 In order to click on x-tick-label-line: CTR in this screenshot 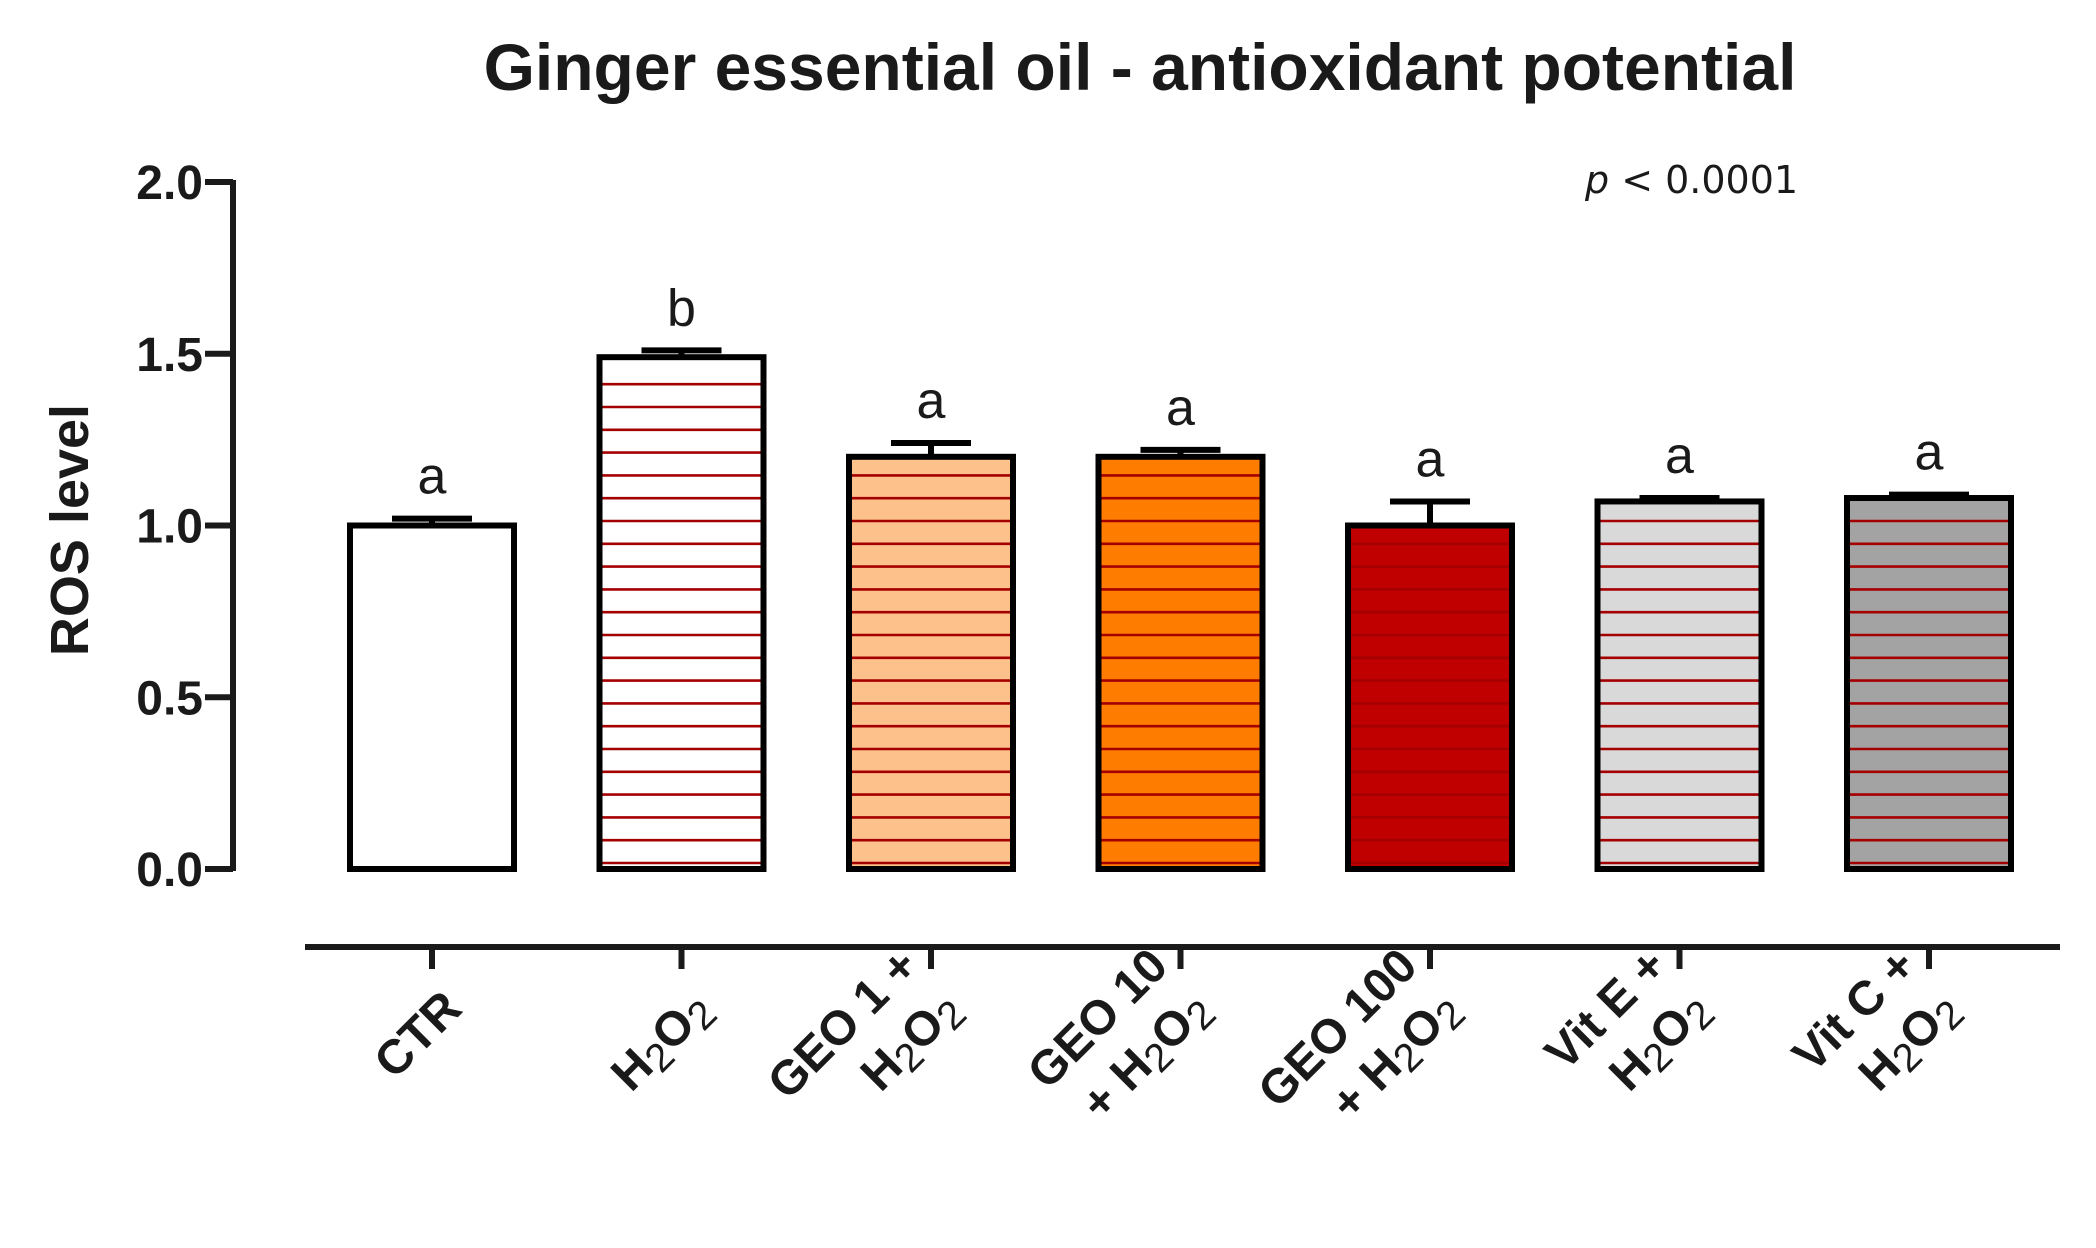, I will do `click(418, 1034)`.